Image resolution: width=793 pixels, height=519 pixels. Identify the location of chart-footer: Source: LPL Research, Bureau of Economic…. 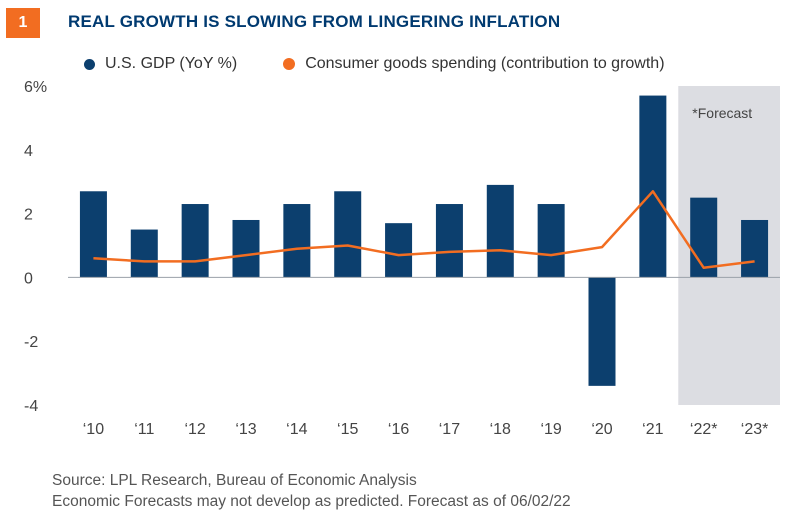
(311, 491).